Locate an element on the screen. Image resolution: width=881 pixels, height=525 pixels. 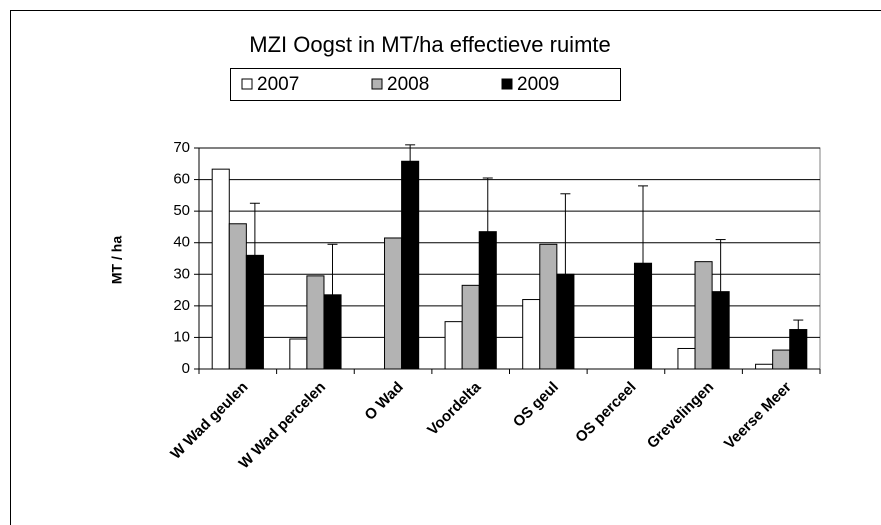
legend-label: 2008 is located at coordinates (408, 84).